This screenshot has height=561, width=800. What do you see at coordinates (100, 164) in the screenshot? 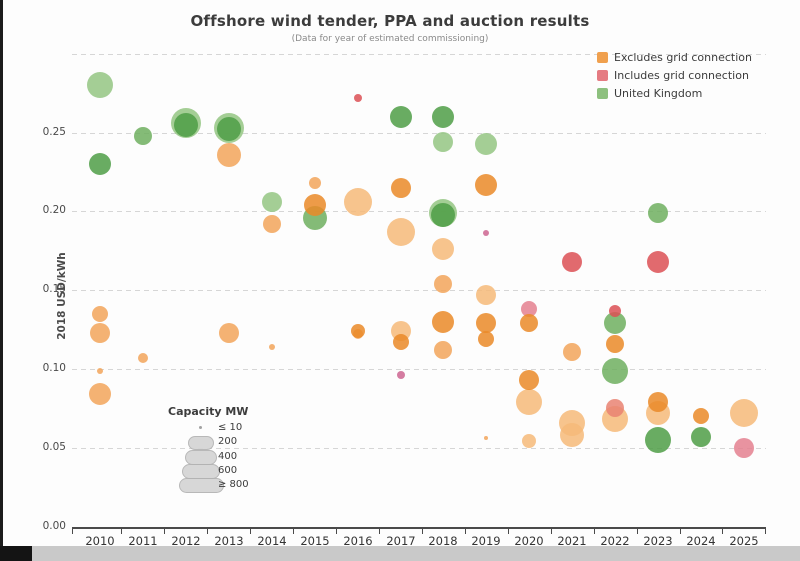
I see `bubble-2010-uk_dark` at bounding box center [100, 164].